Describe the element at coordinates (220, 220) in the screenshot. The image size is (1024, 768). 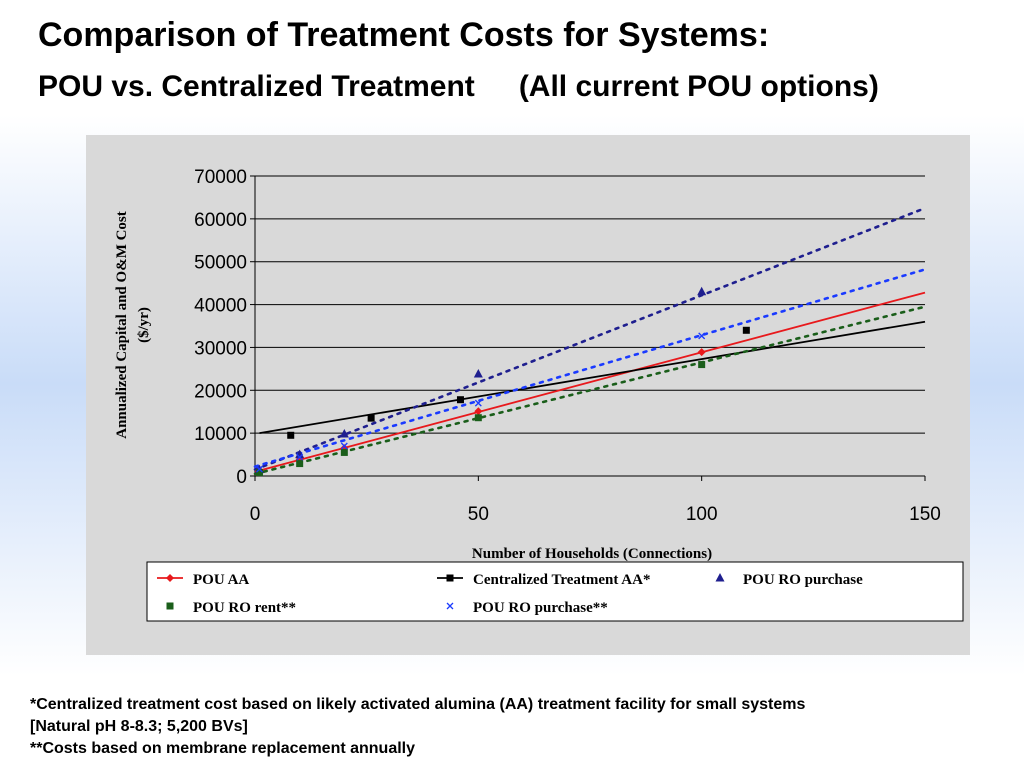
I see `y-tick-label: 60000` at that location.